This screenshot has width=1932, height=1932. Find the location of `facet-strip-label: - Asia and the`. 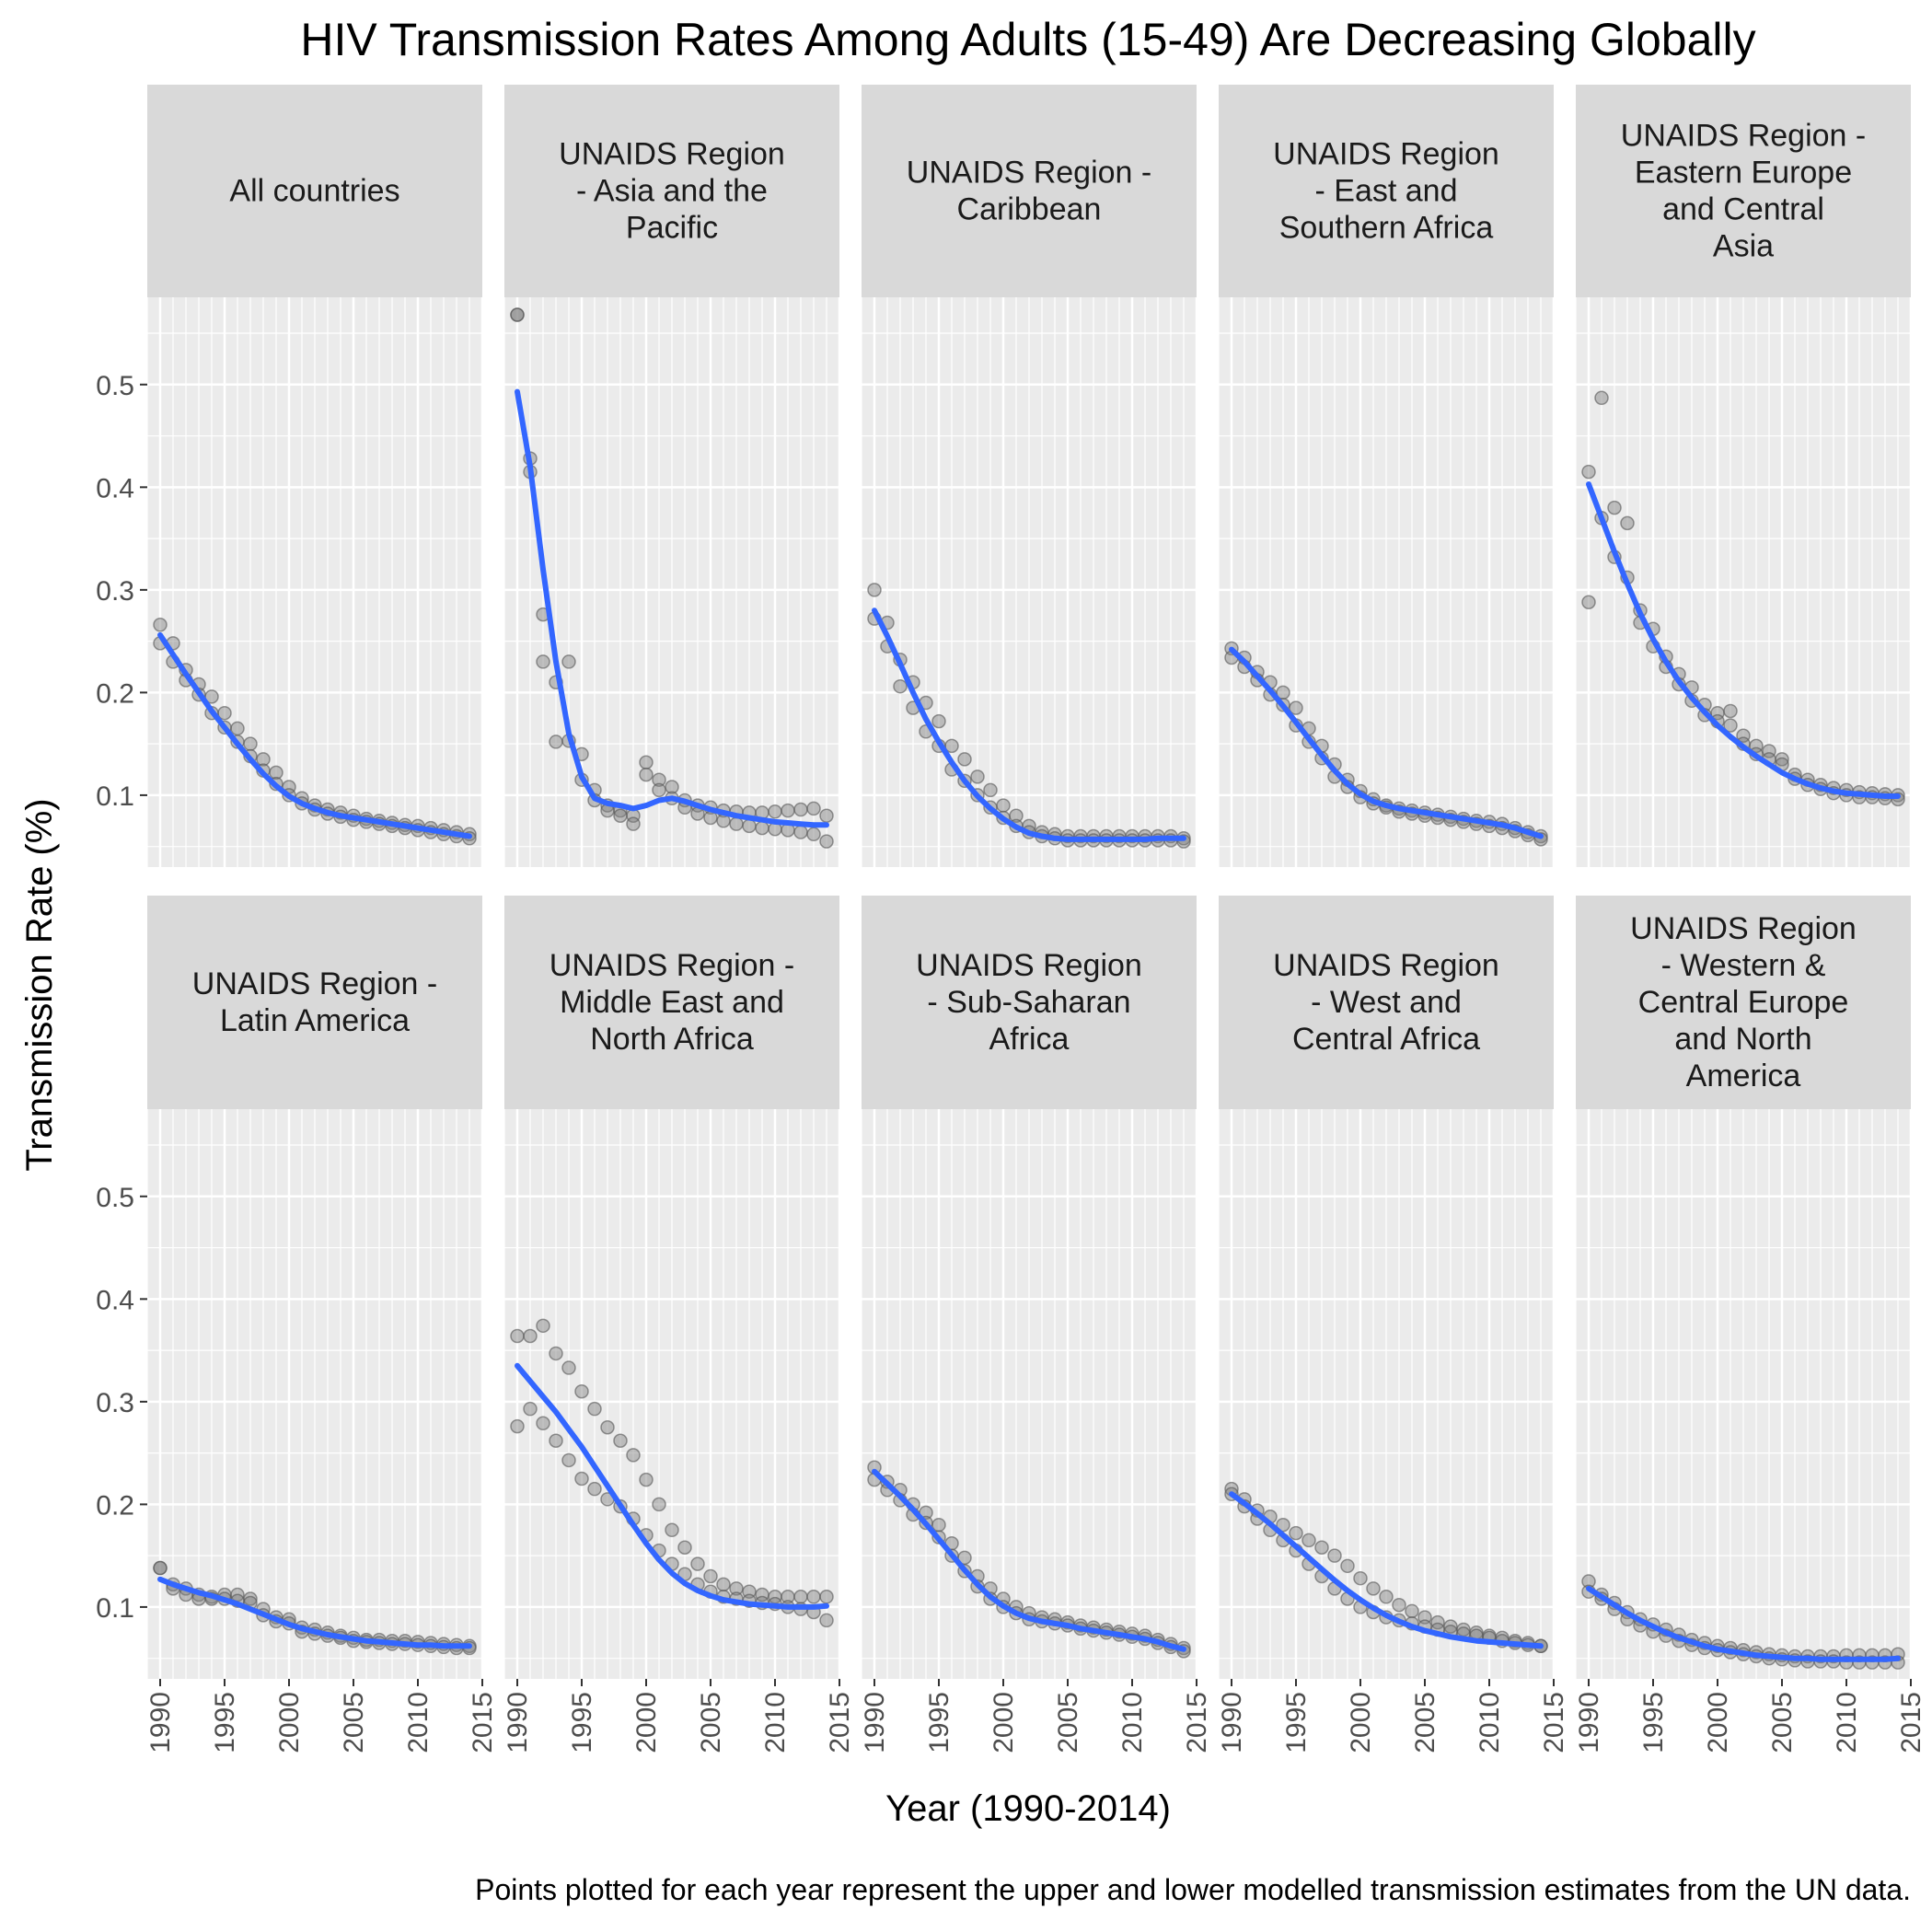

facet-strip-label: - Asia and the is located at coordinates (672, 192).